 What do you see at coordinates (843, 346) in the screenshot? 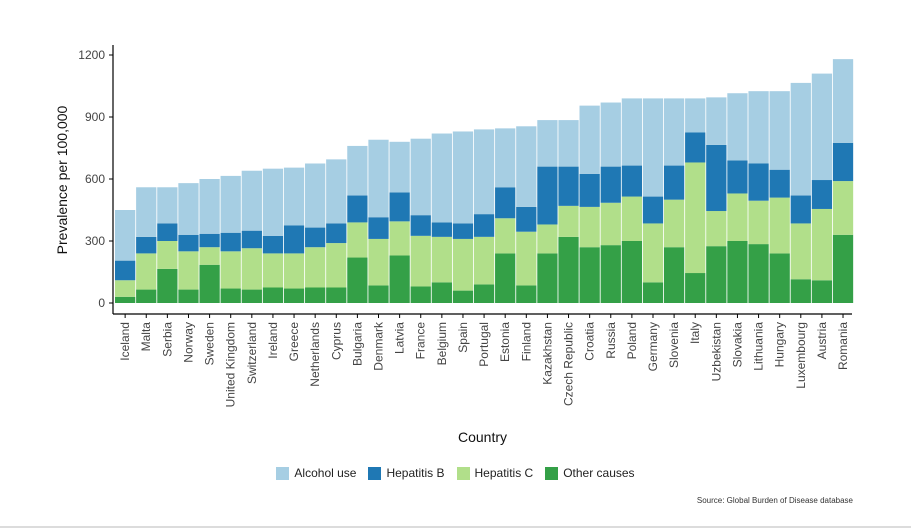
I see `x-tick-label: Romania` at bounding box center [843, 346].